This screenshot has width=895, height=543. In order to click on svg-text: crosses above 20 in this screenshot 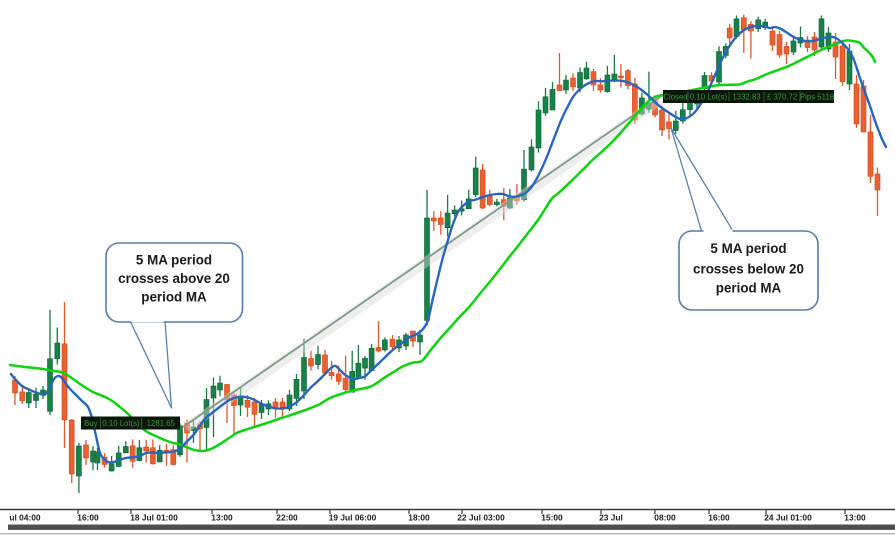, I will do `click(174, 278)`.